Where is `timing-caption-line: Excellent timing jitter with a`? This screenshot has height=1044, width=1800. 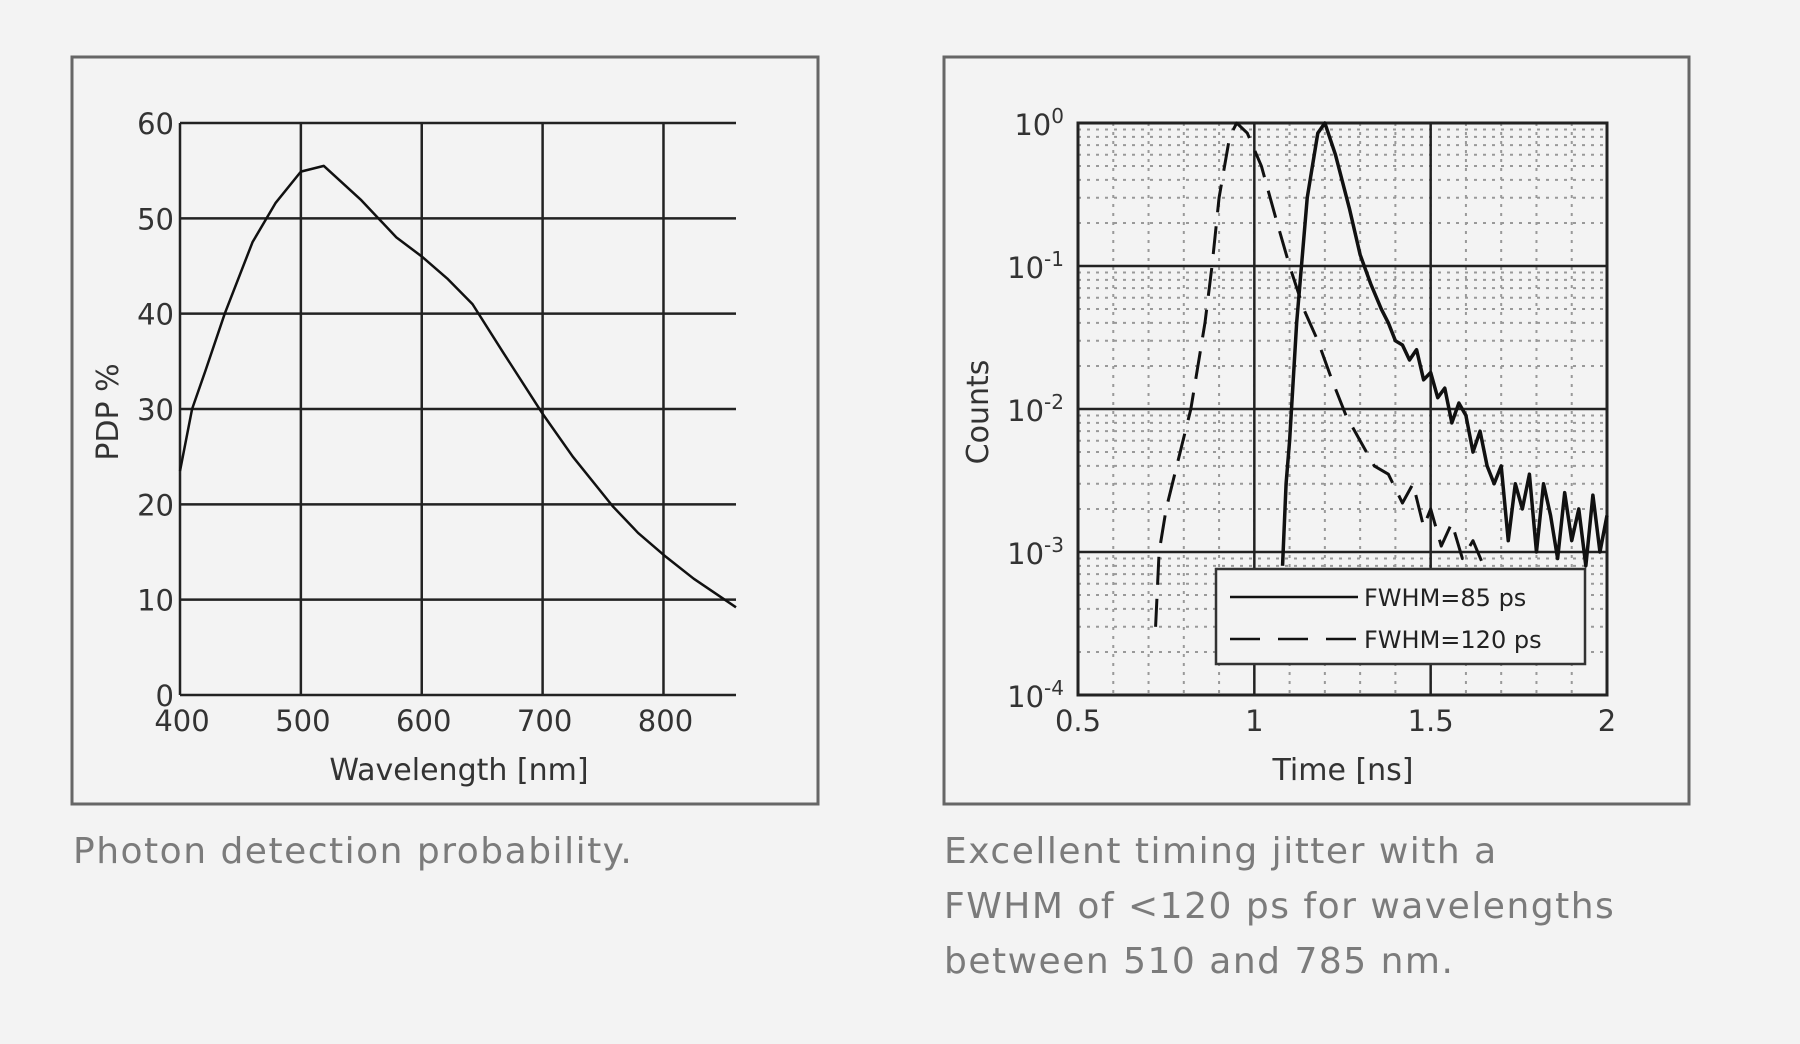 timing-caption-line: Excellent timing jitter with a is located at coordinates (1221, 851).